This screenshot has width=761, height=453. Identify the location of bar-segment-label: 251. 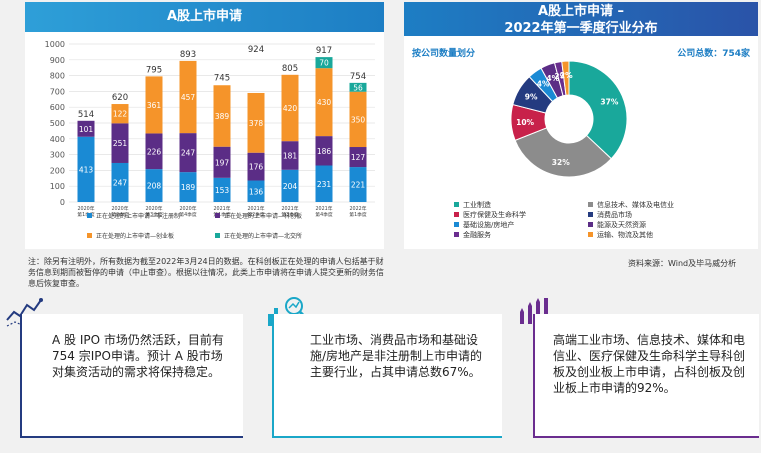
(120, 143).